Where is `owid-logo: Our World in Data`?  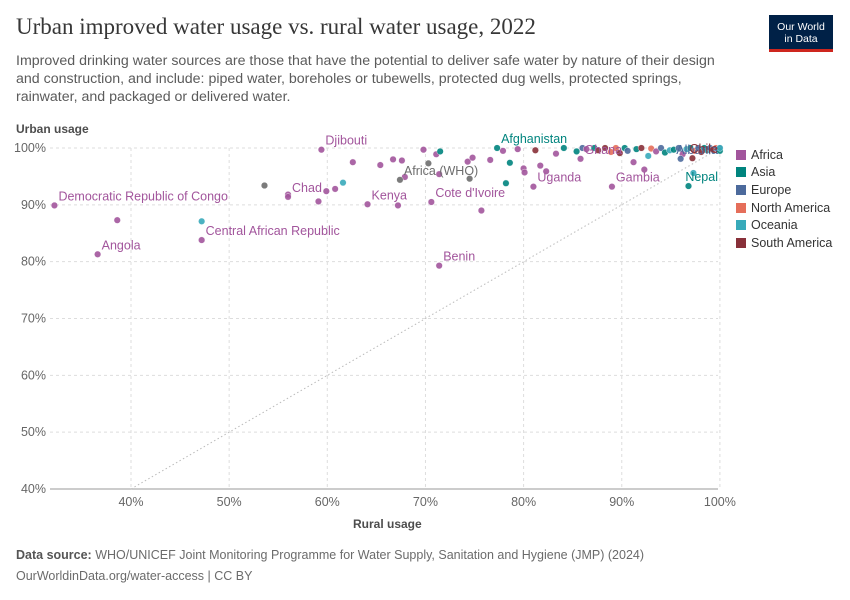
owid-logo: Our World in Data is located at coordinates (801, 33).